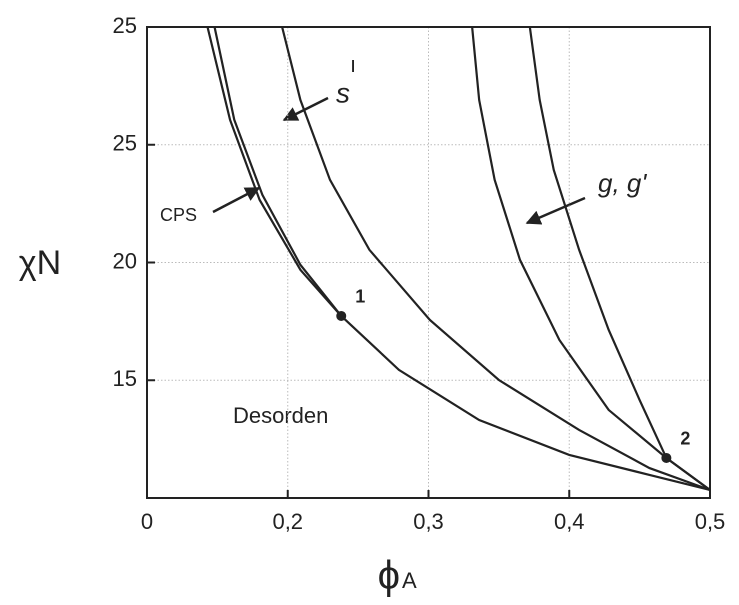  Describe the element at coordinates (428, 521) in the screenshot. I see `x-tick-label: 0,3` at that location.